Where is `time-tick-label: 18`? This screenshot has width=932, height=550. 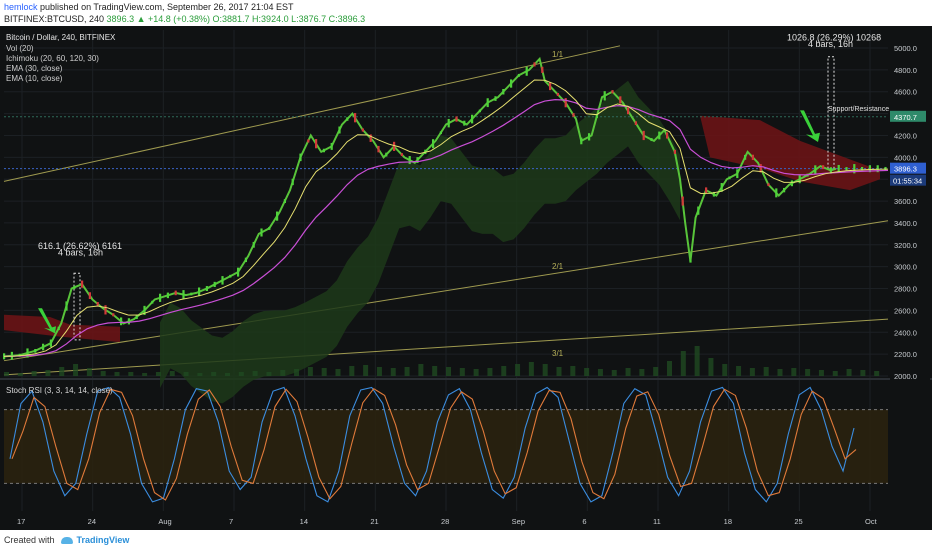 time-tick-label: 18 is located at coordinates (728, 521).